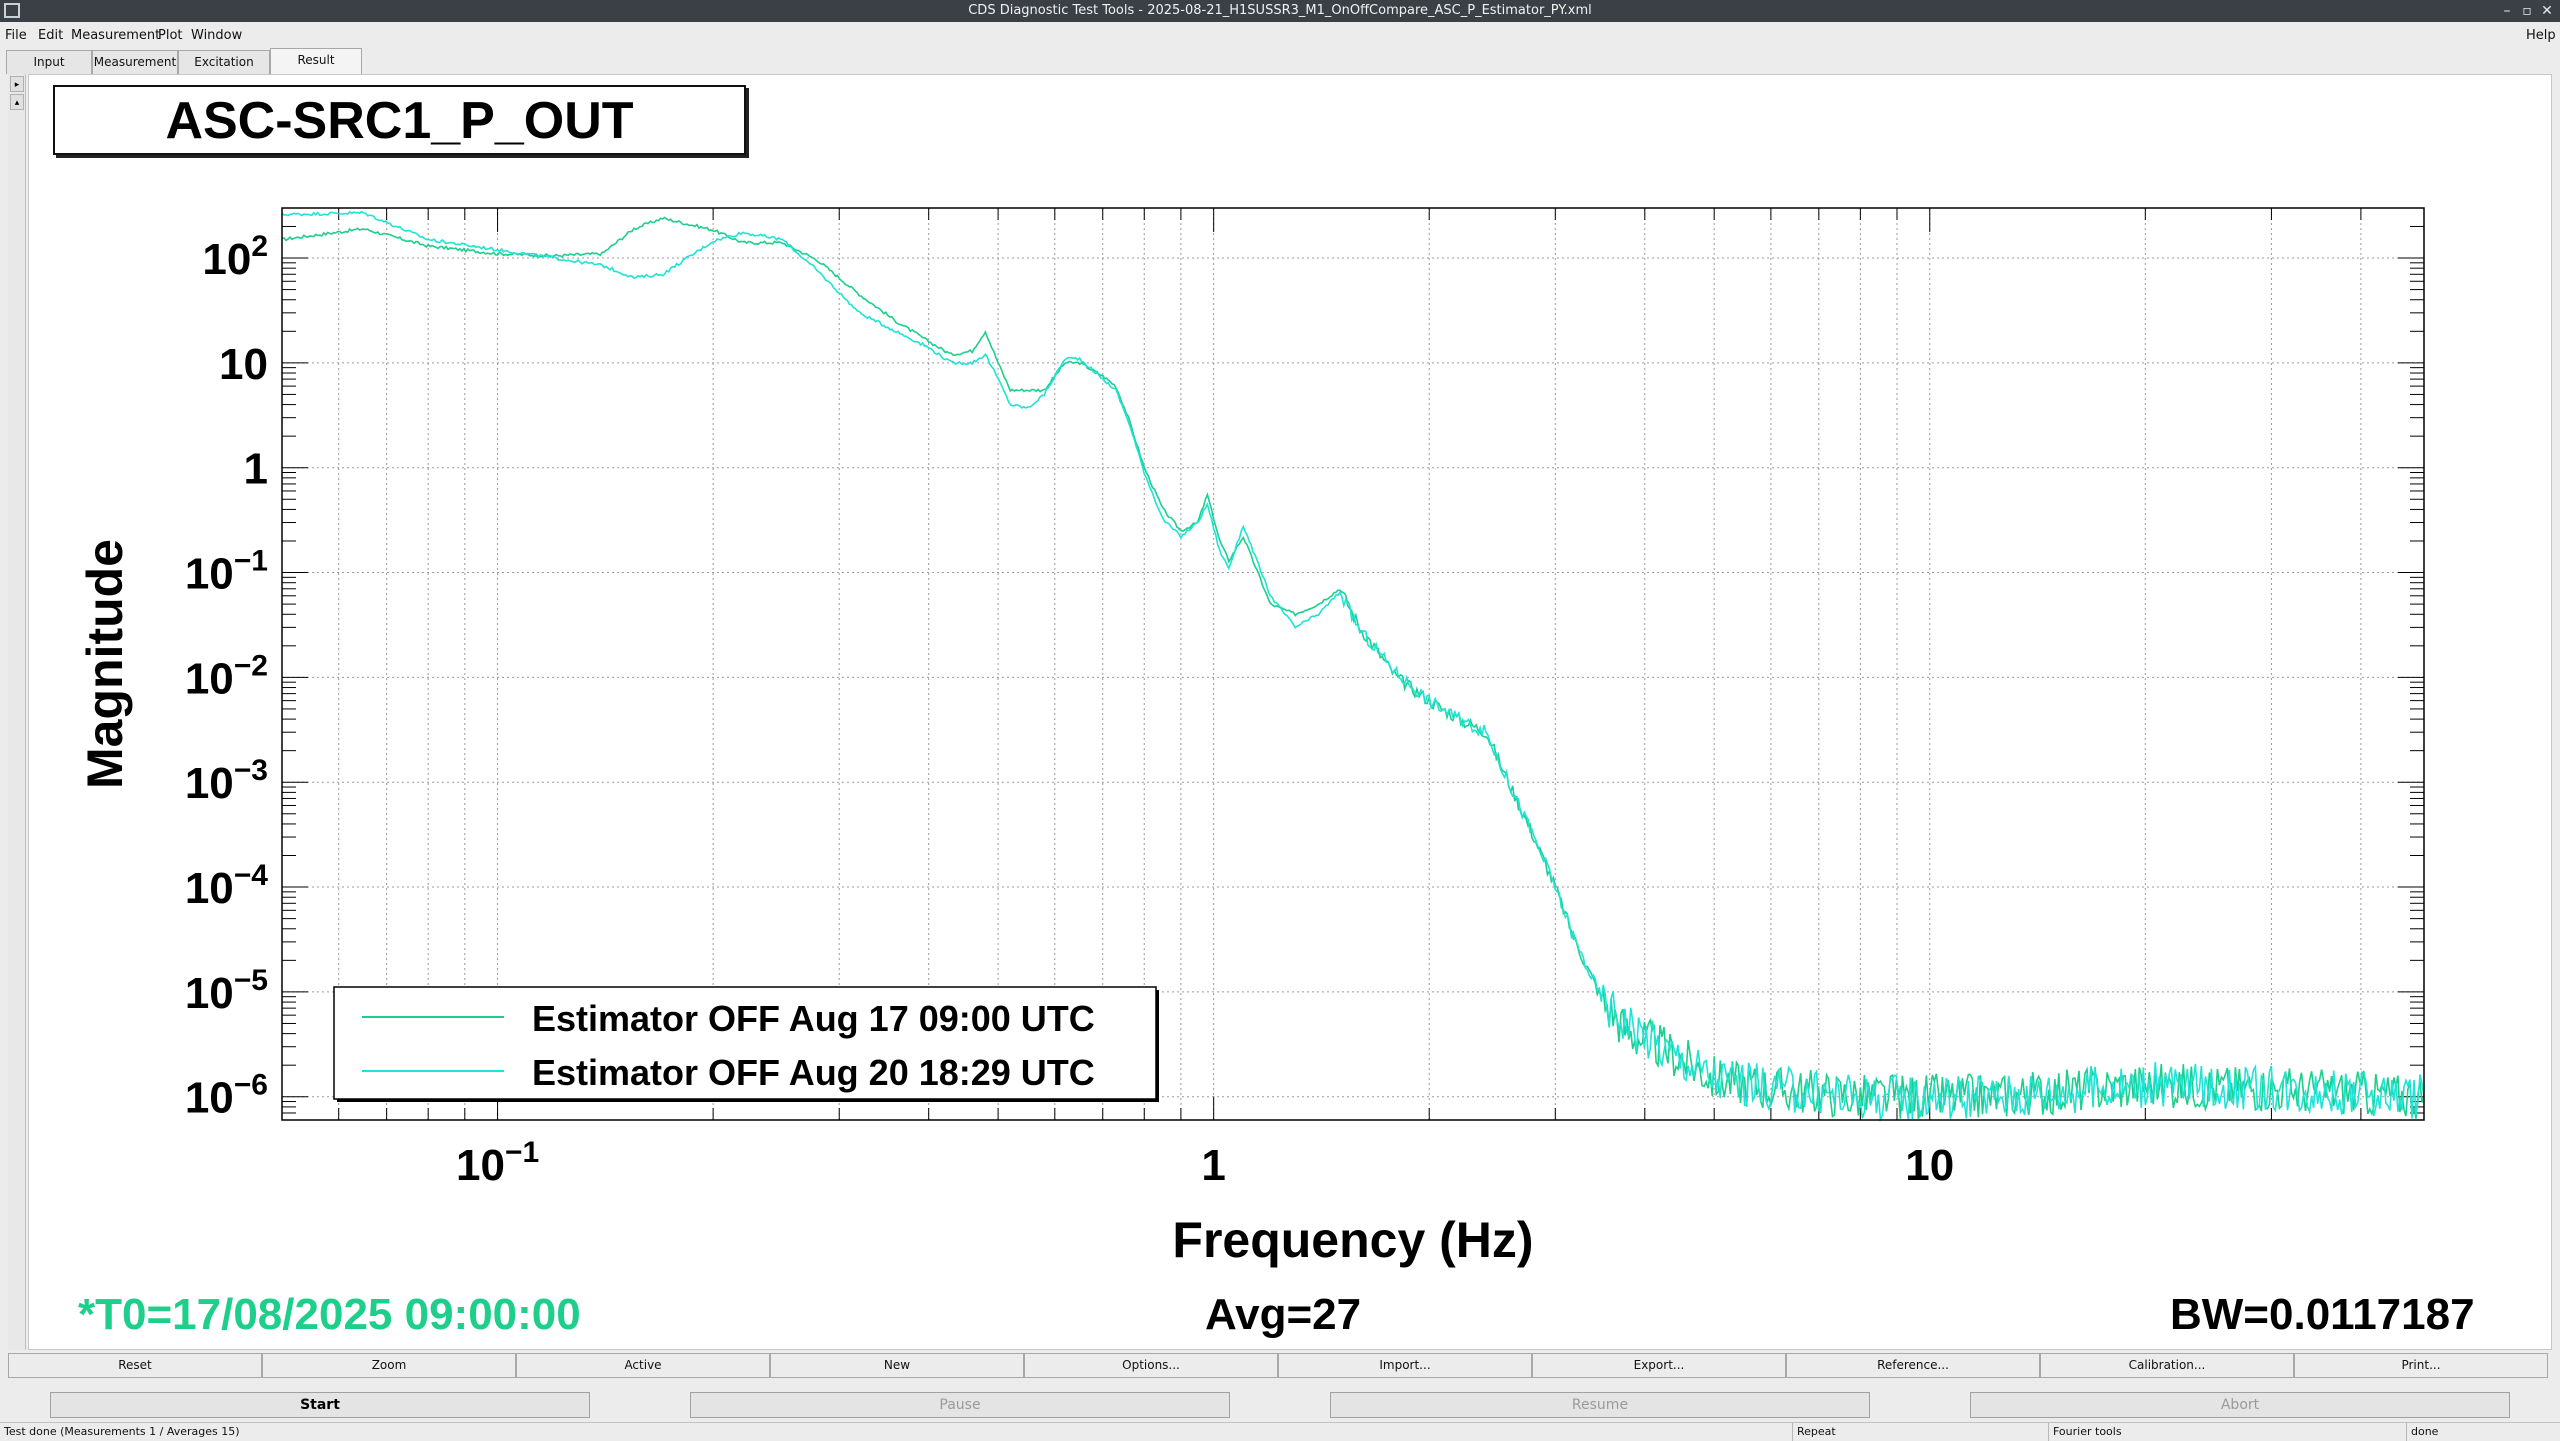 The width and height of the screenshot is (2560, 1441). Describe the element at coordinates (329, 1314) in the screenshot. I see `t0-label: *T0=17/08/2025 09:00:00` at that location.